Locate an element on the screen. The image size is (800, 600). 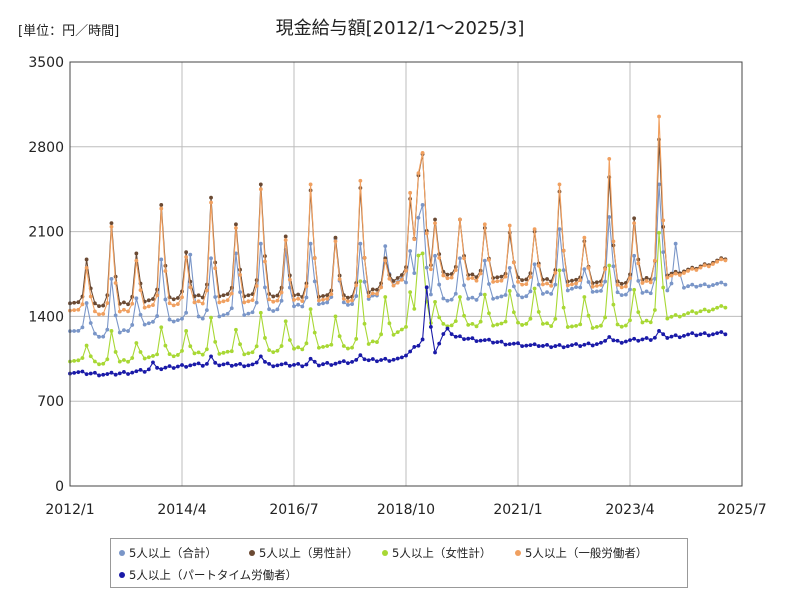
legend-dot-icon is located at coordinates (518, 553).